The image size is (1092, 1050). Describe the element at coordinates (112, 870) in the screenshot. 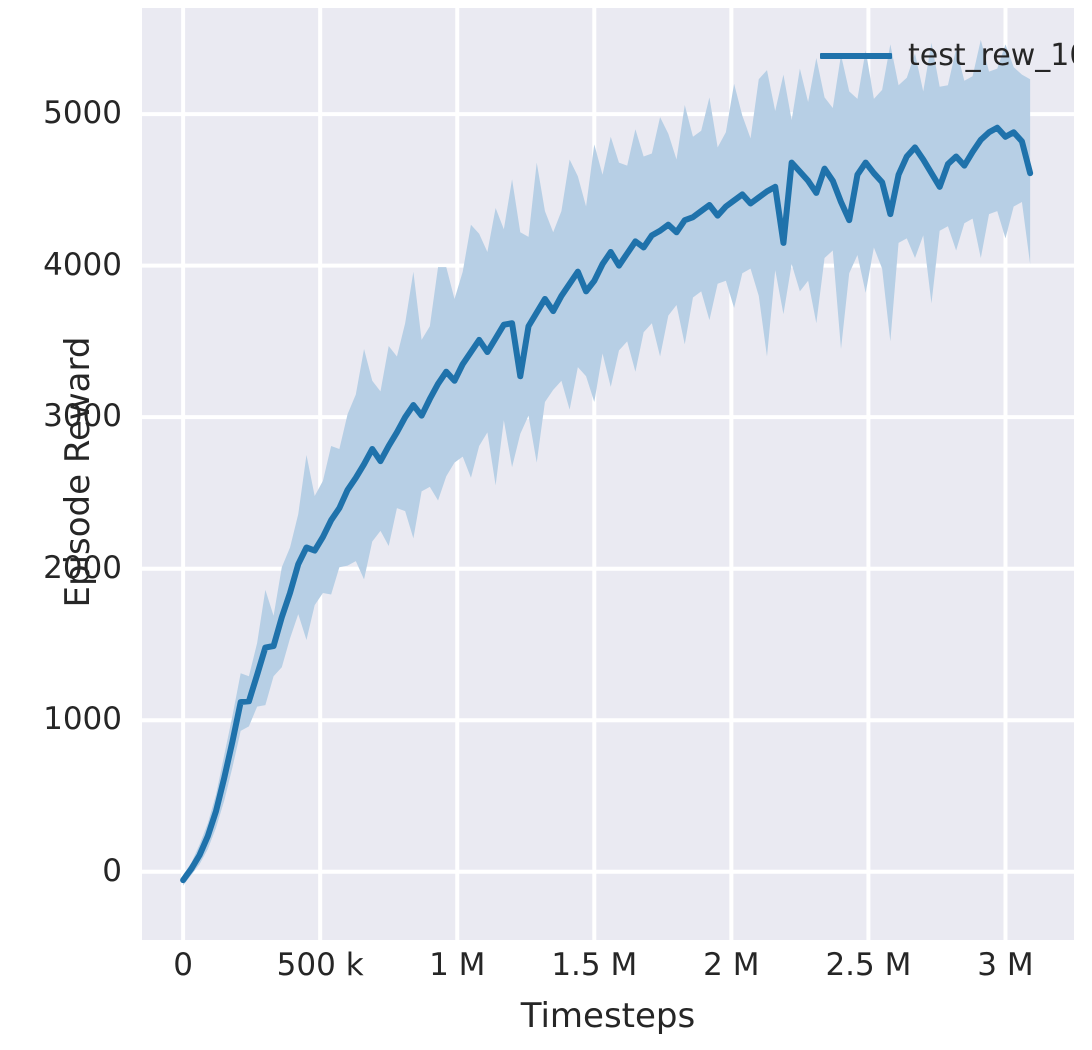

I see `y-tick-label: 0` at that location.